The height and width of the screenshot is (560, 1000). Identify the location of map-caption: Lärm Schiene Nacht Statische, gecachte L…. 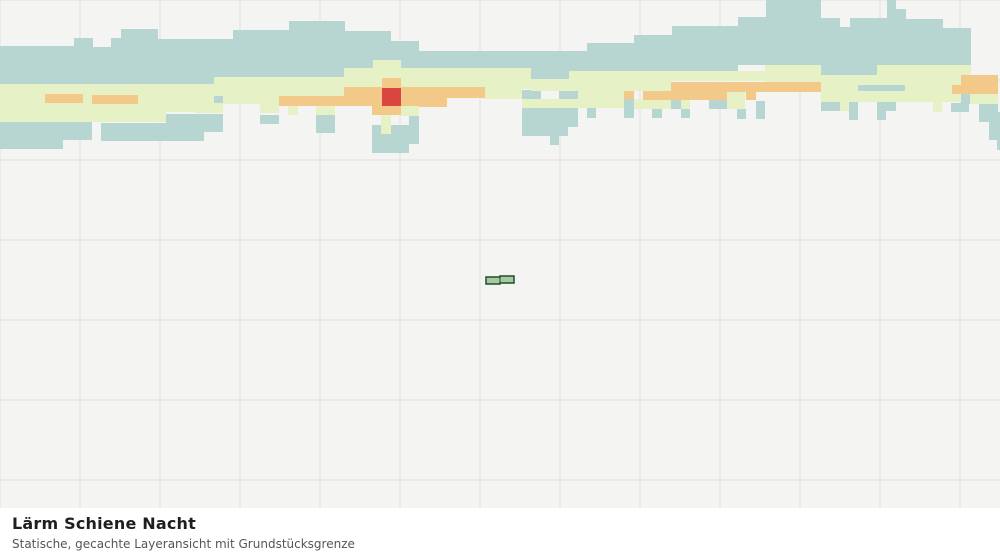
(500, 534).